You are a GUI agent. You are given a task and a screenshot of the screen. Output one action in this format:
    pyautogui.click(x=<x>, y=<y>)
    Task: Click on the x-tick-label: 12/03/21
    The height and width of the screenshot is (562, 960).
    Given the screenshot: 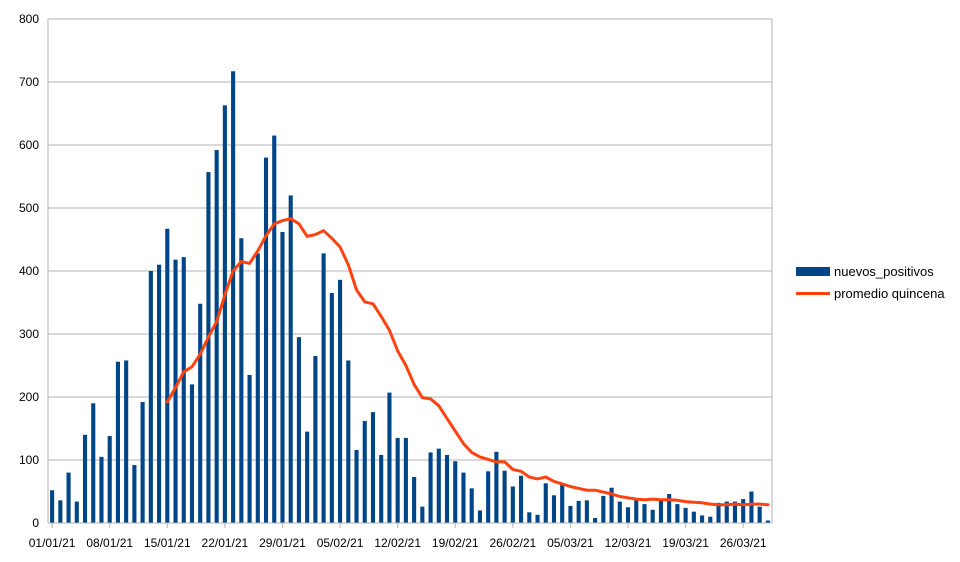 What is the action you would take?
    pyautogui.click(x=628, y=543)
    